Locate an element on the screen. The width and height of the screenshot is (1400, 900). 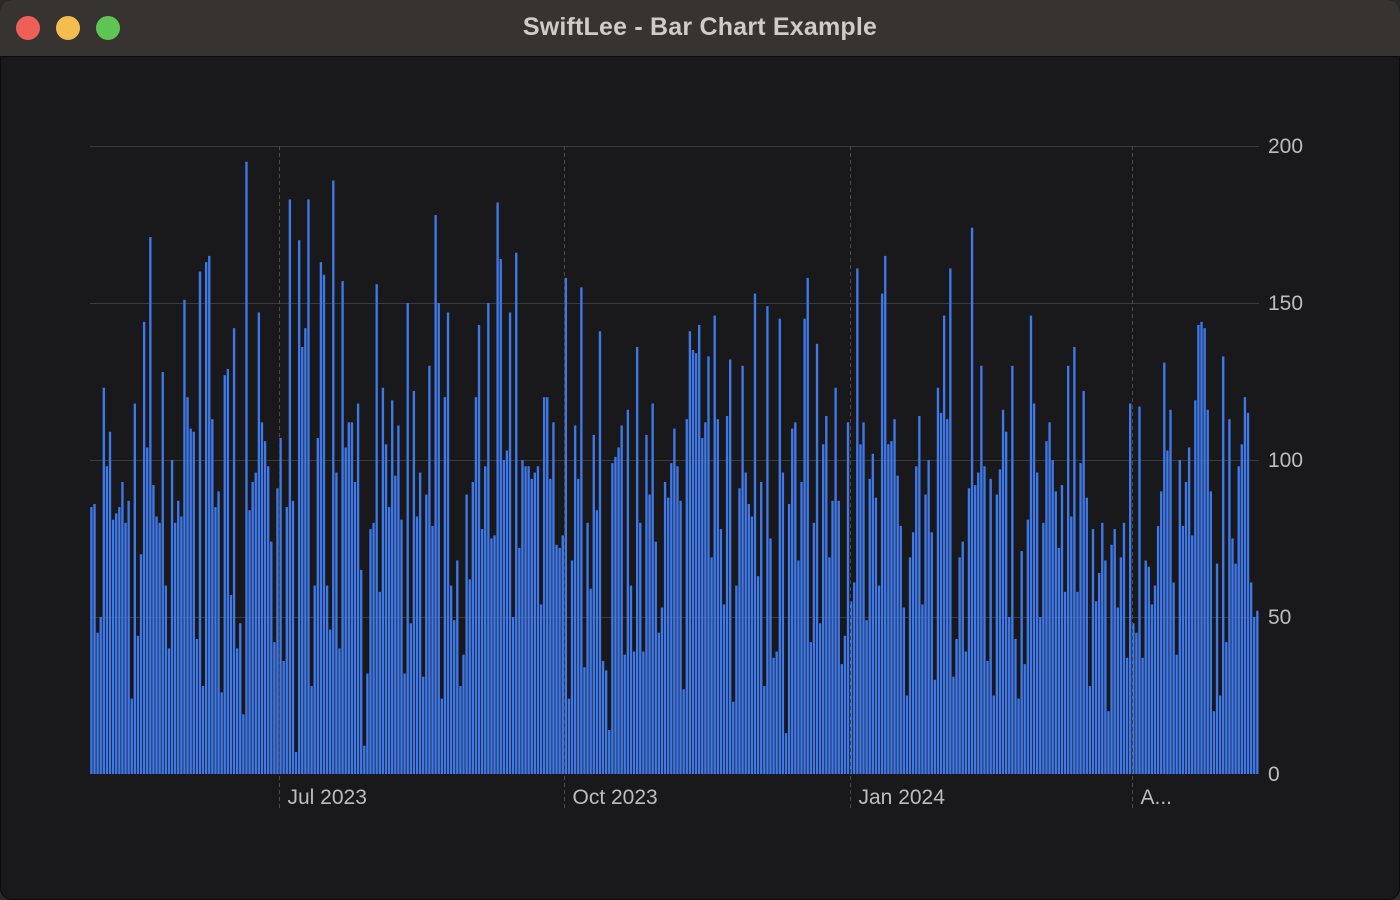
x-tick-label: Oct 2023 is located at coordinates (615, 797).